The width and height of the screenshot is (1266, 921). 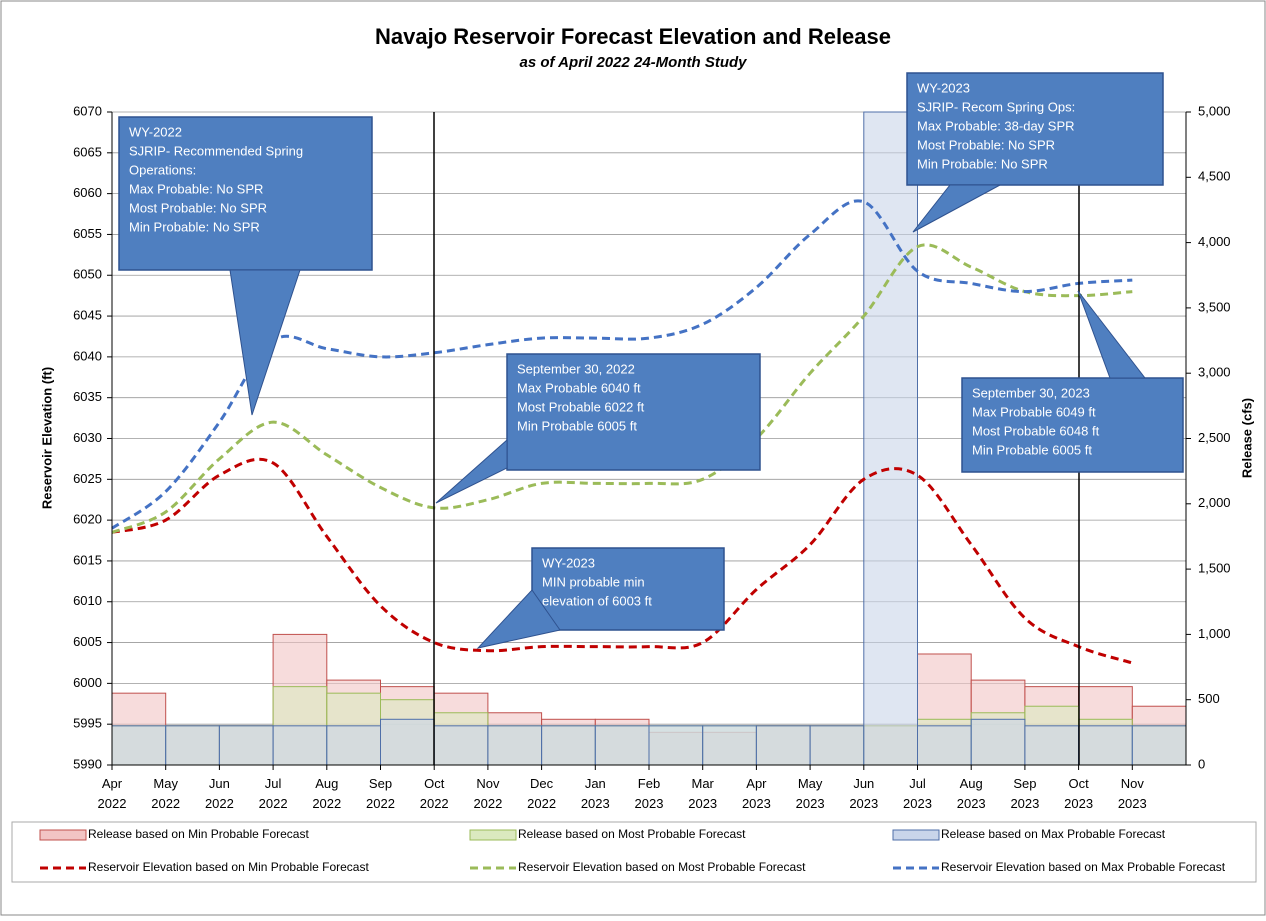 I want to click on x-tick-label: Apr 2022, so click(x=112, y=793).